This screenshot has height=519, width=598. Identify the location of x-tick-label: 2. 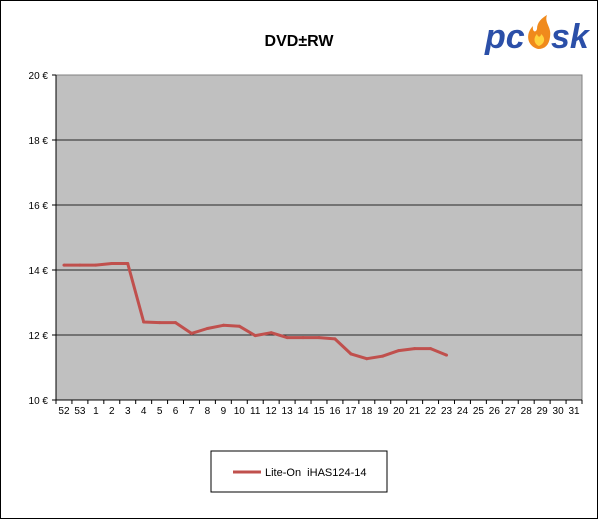
(112, 411).